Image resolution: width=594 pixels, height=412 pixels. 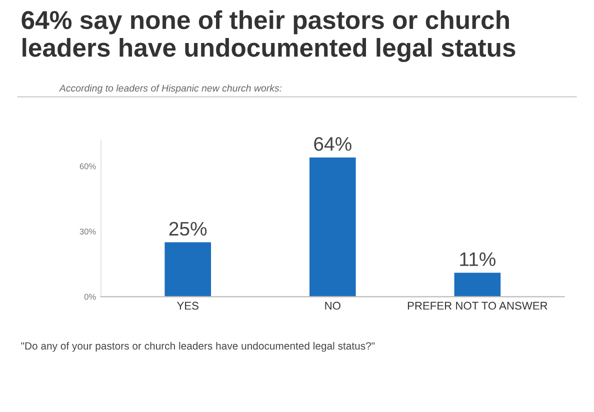 I want to click on chart-subtitle: According to leaders of Hispanic new church works:, so click(x=170, y=89).